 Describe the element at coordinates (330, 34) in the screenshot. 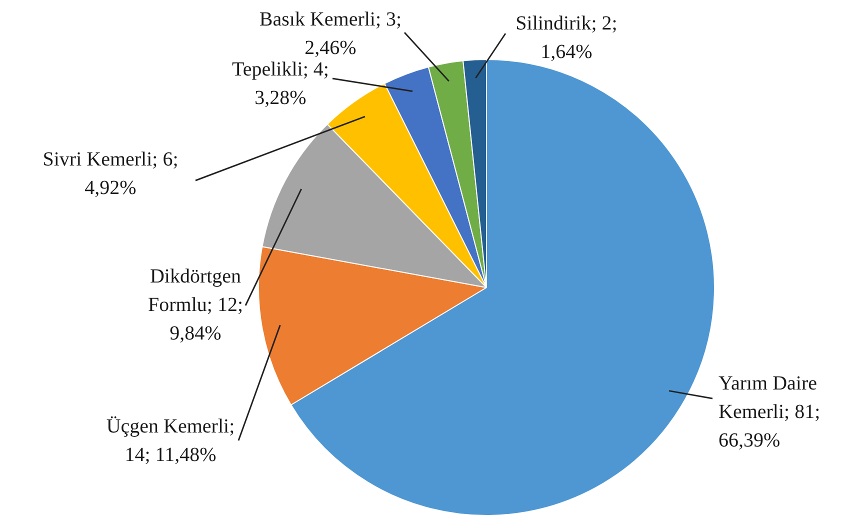

I see `slice-label: Basık Kemerli; 3; 2,46%` at that location.